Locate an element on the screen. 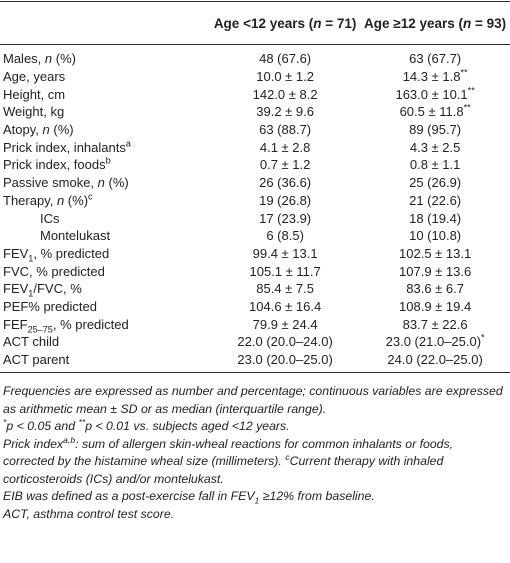 The width and height of the screenshot is (510, 563). text: 26 (36.6) is located at coordinates (285, 183).